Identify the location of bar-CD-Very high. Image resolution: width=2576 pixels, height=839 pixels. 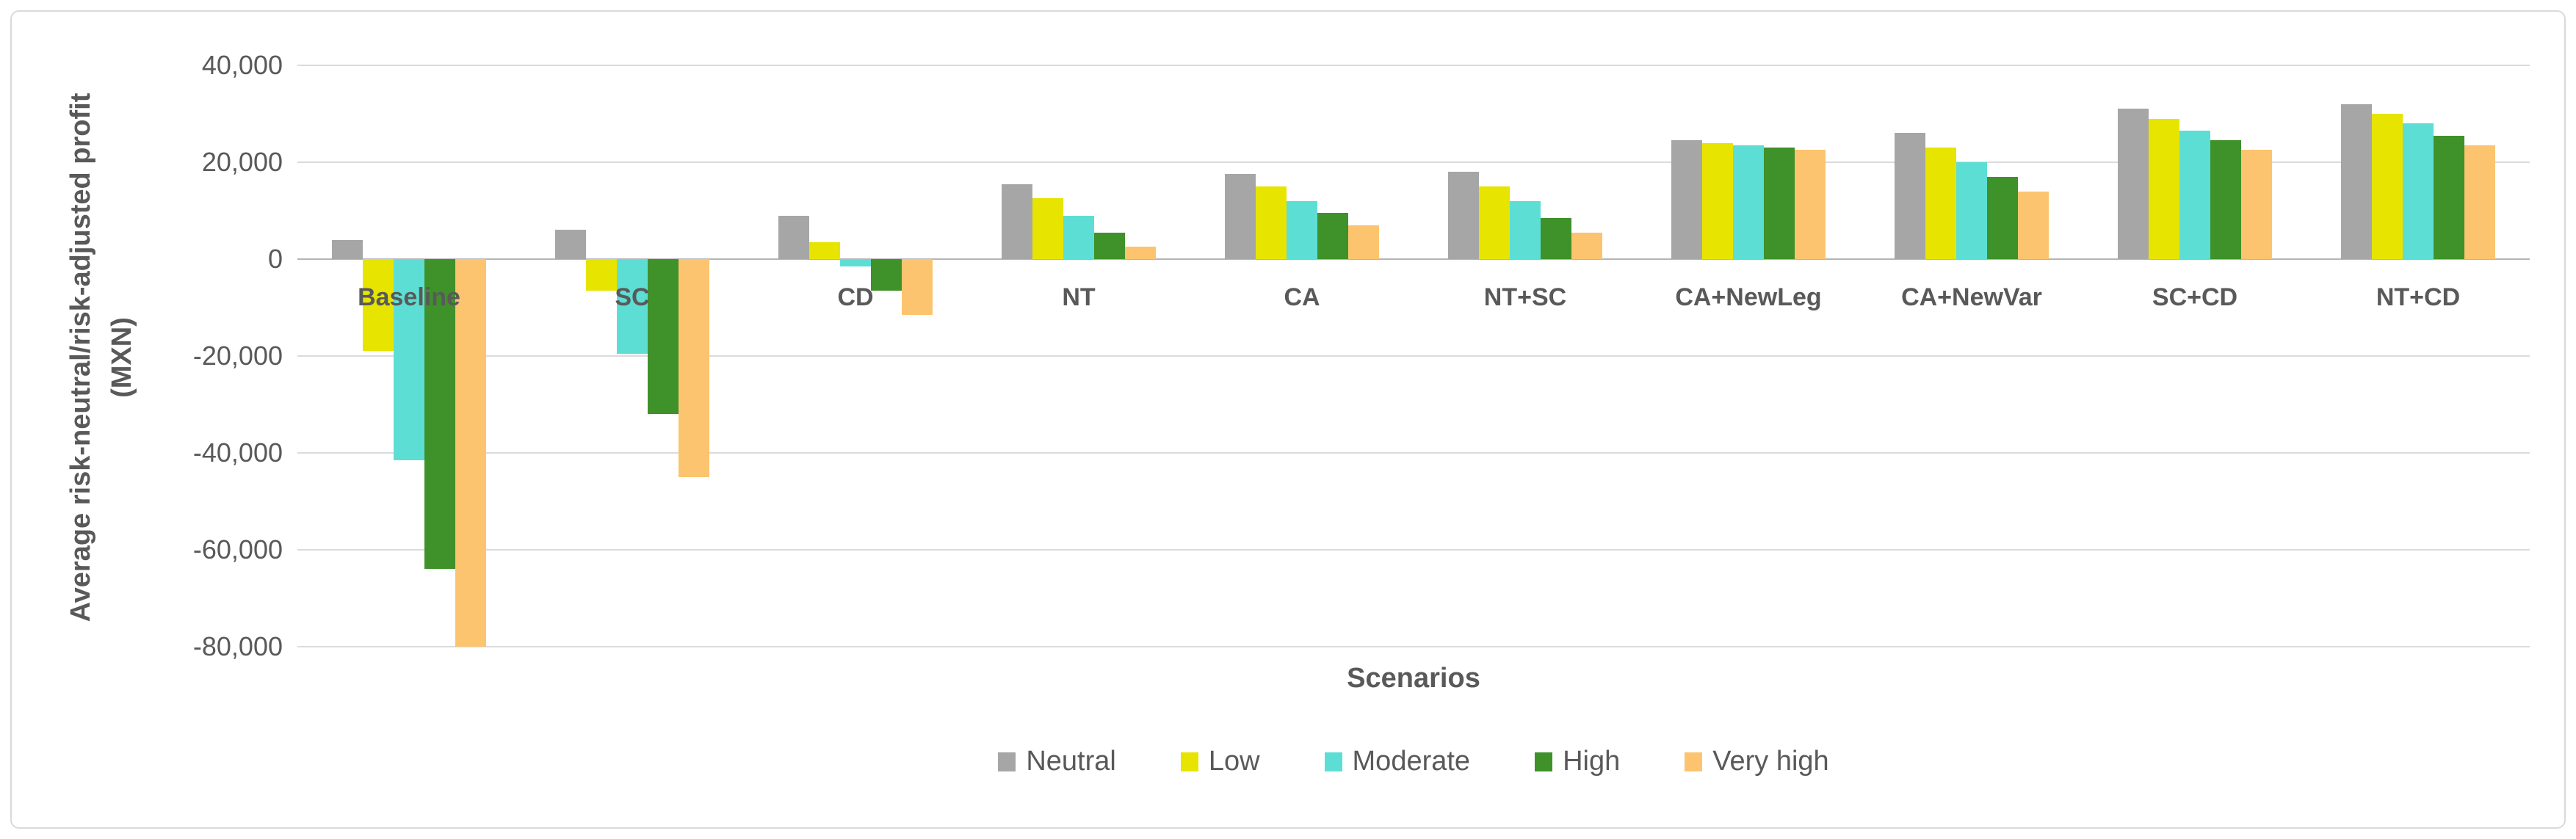
(917, 287).